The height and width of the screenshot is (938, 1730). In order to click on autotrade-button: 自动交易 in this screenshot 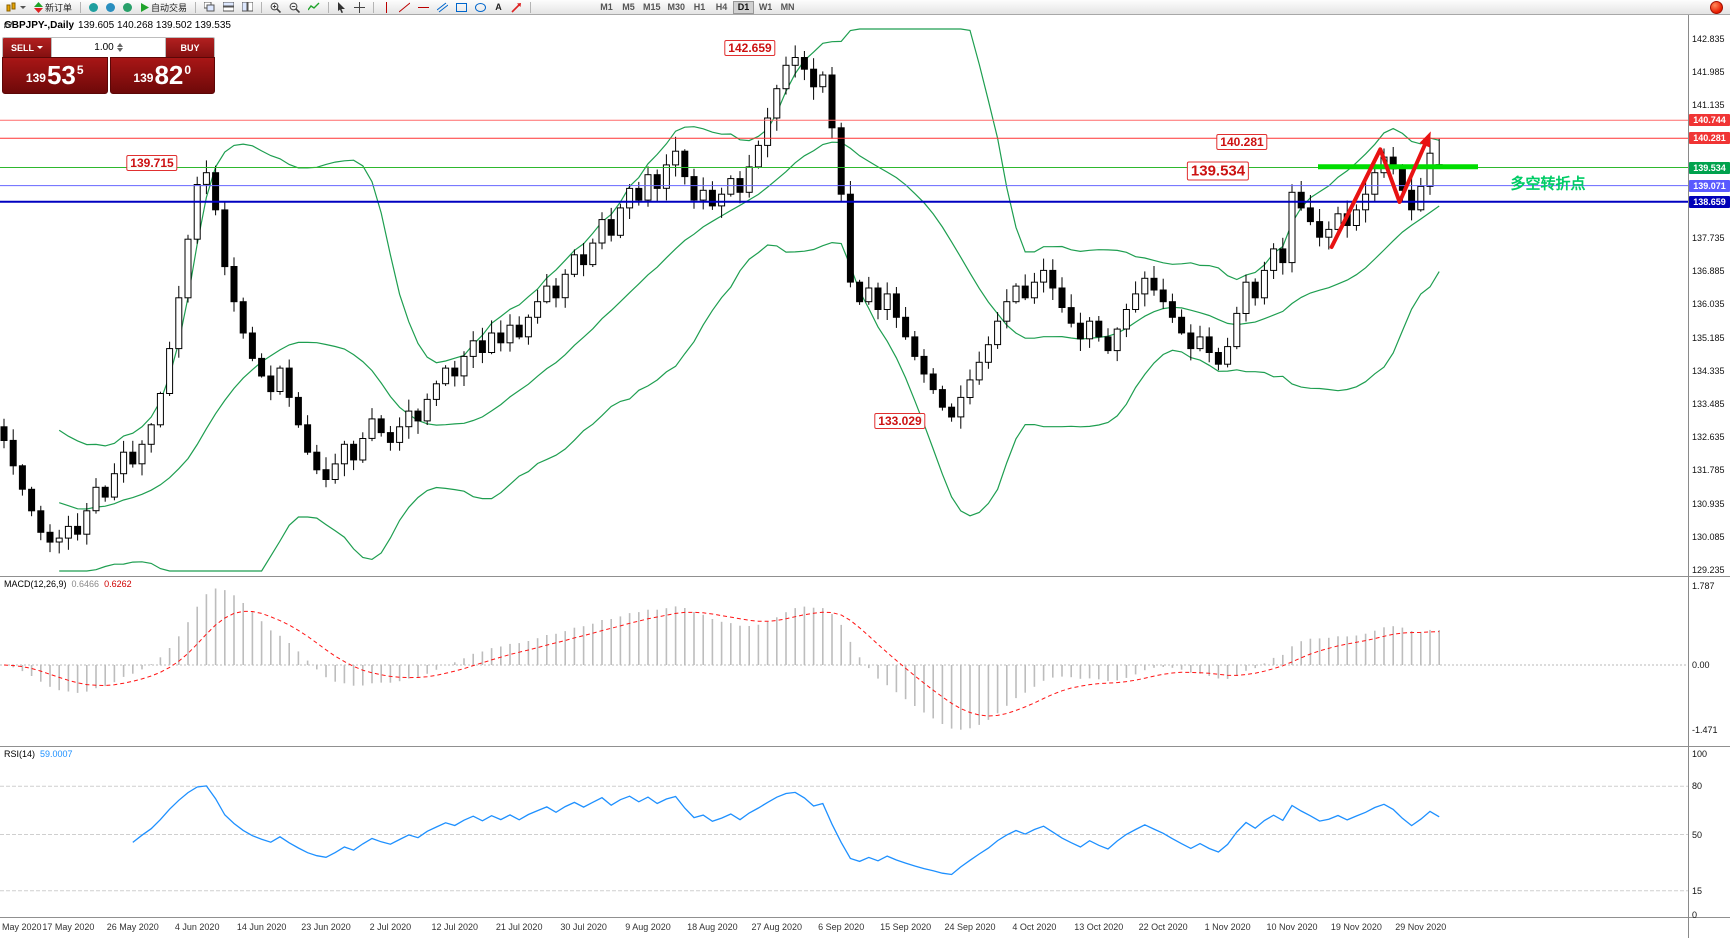, I will do `click(163, 7)`.